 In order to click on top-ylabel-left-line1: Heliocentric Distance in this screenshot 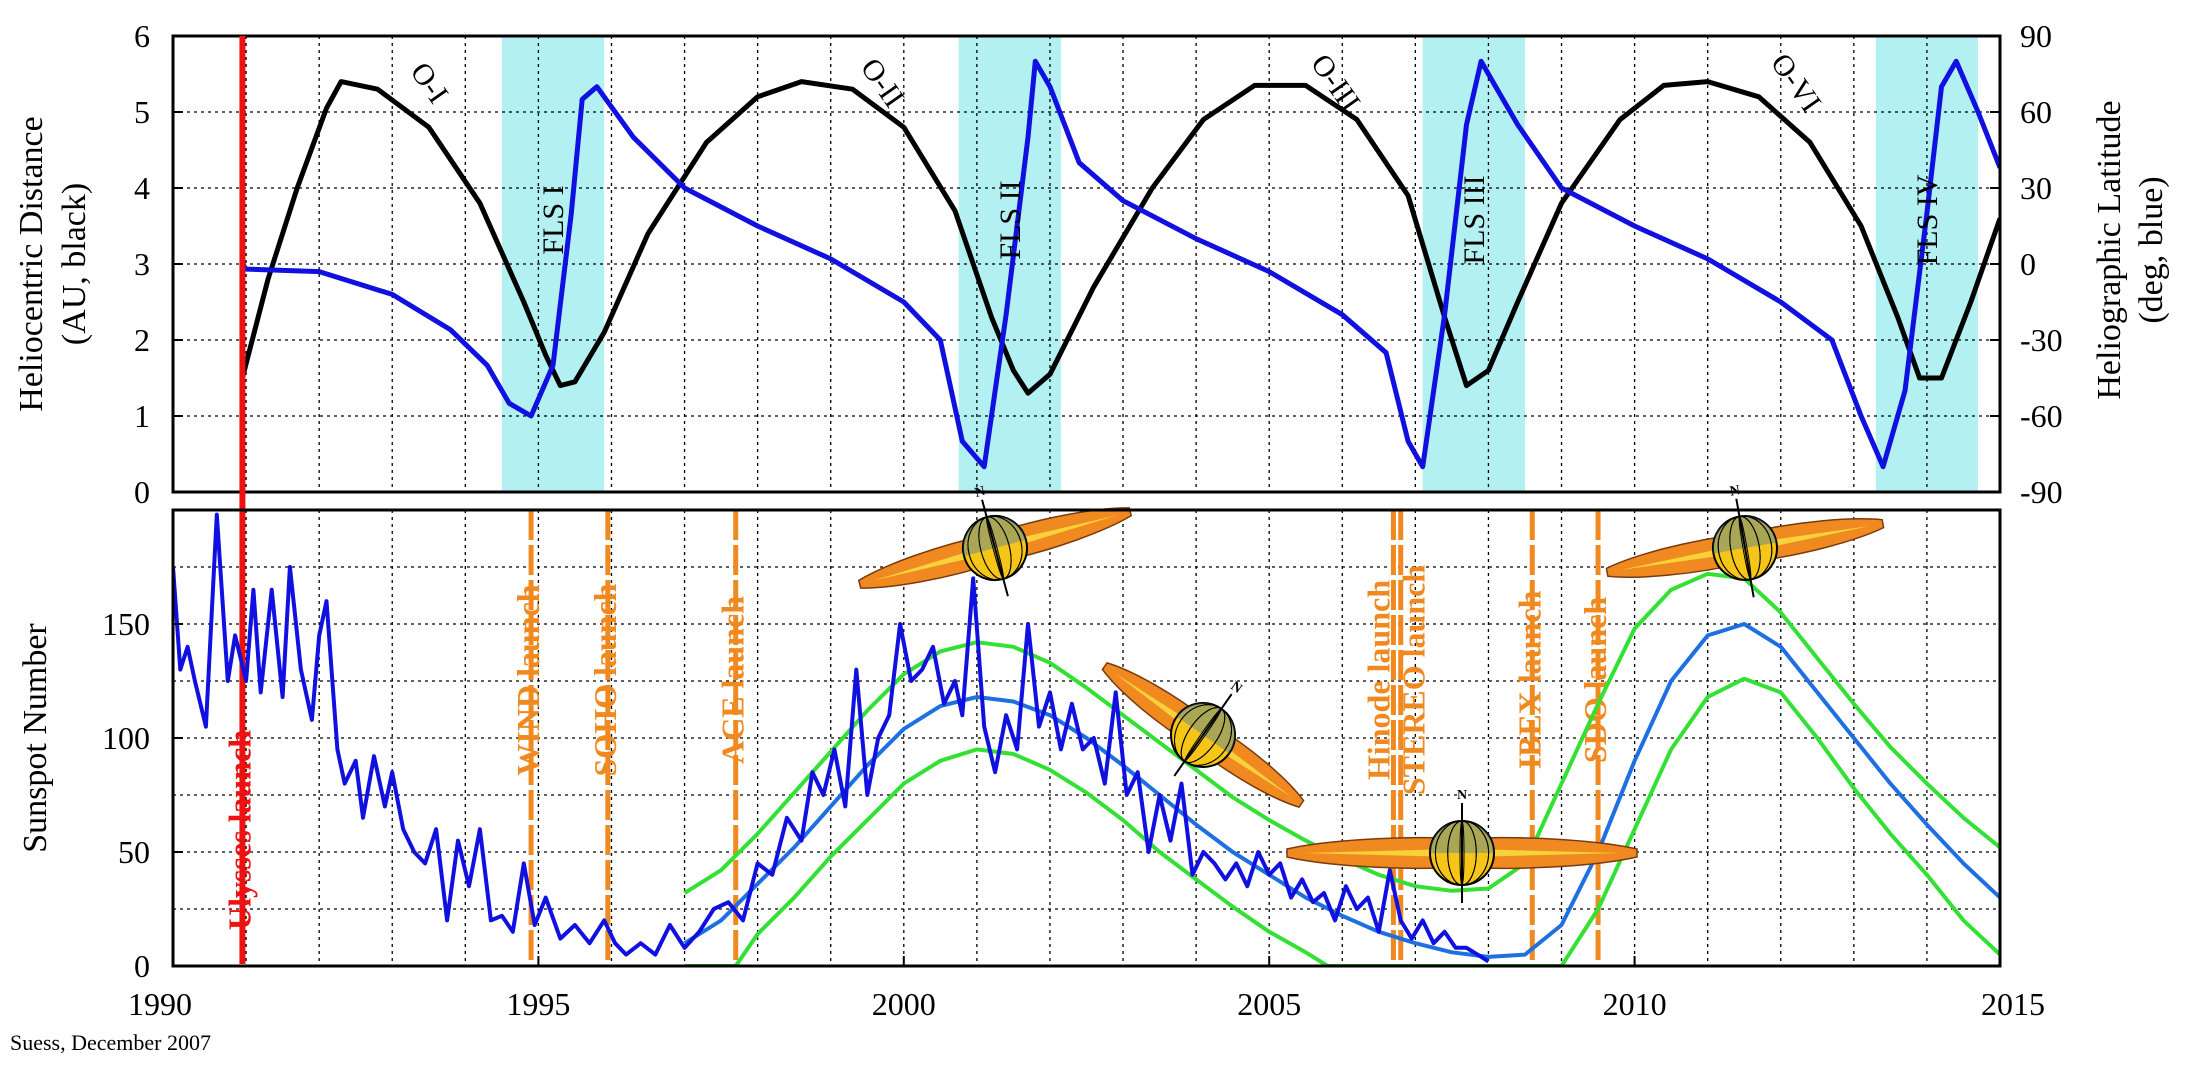, I will do `click(31, 263)`.